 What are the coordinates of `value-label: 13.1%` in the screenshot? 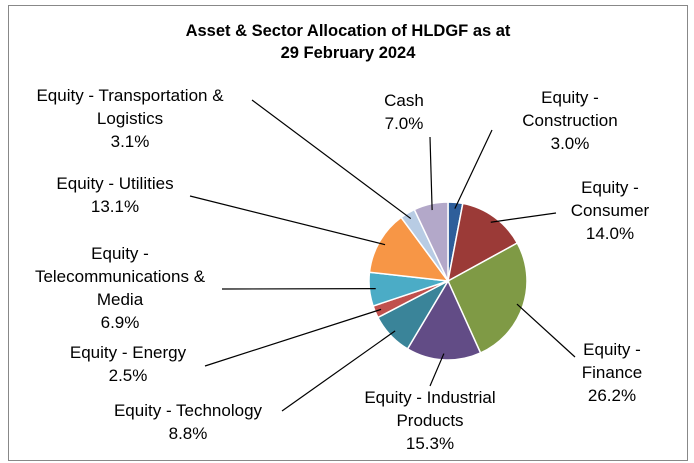 It's located at (115, 206).